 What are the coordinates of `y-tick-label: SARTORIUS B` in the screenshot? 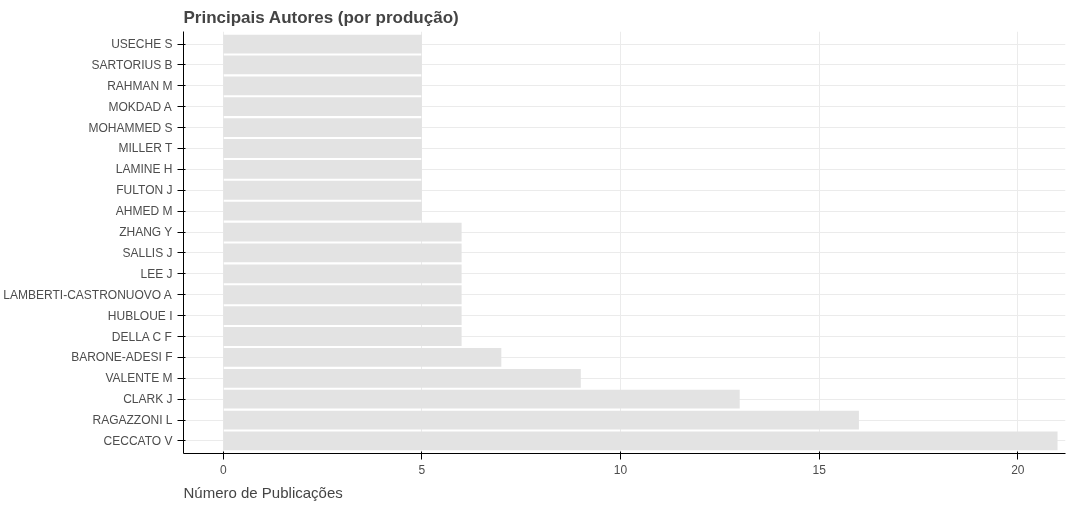 It's located at (132, 64).